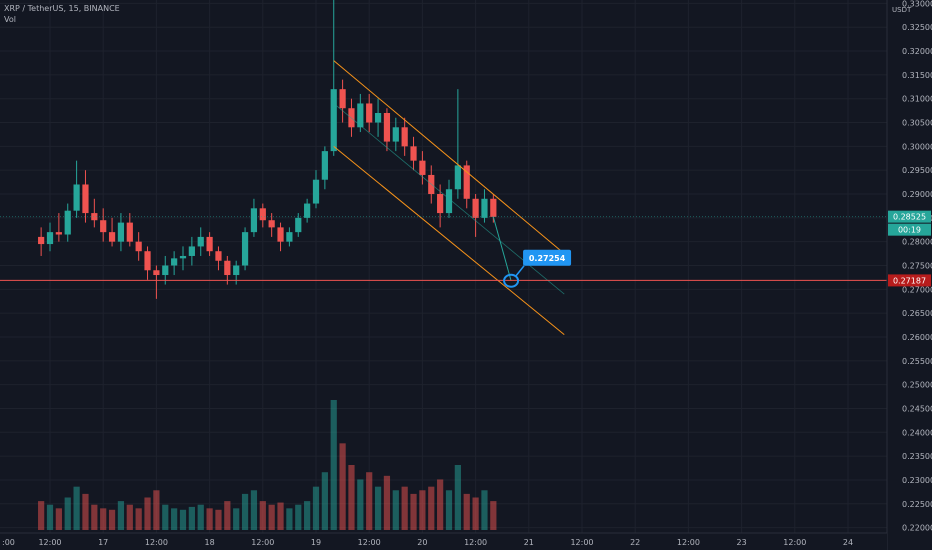  What do you see at coordinates (917, 123) in the screenshot?
I see `price-tick-label: 0.30500` at bounding box center [917, 123].